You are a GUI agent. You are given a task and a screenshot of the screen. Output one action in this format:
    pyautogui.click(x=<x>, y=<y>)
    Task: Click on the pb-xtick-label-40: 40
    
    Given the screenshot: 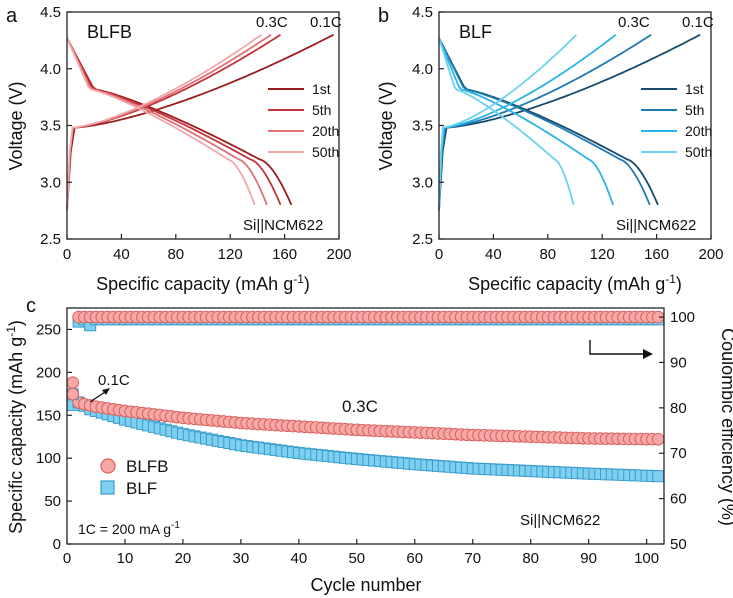 What is the action you would take?
    pyautogui.click(x=493, y=254)
    